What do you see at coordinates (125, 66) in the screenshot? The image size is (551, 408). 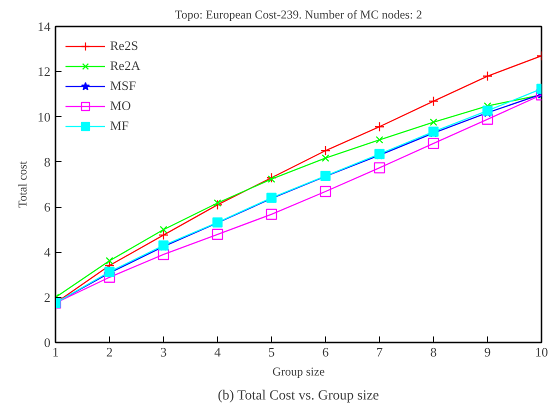 I see `legend-label: Re2A` at bounding box center [125, 66].